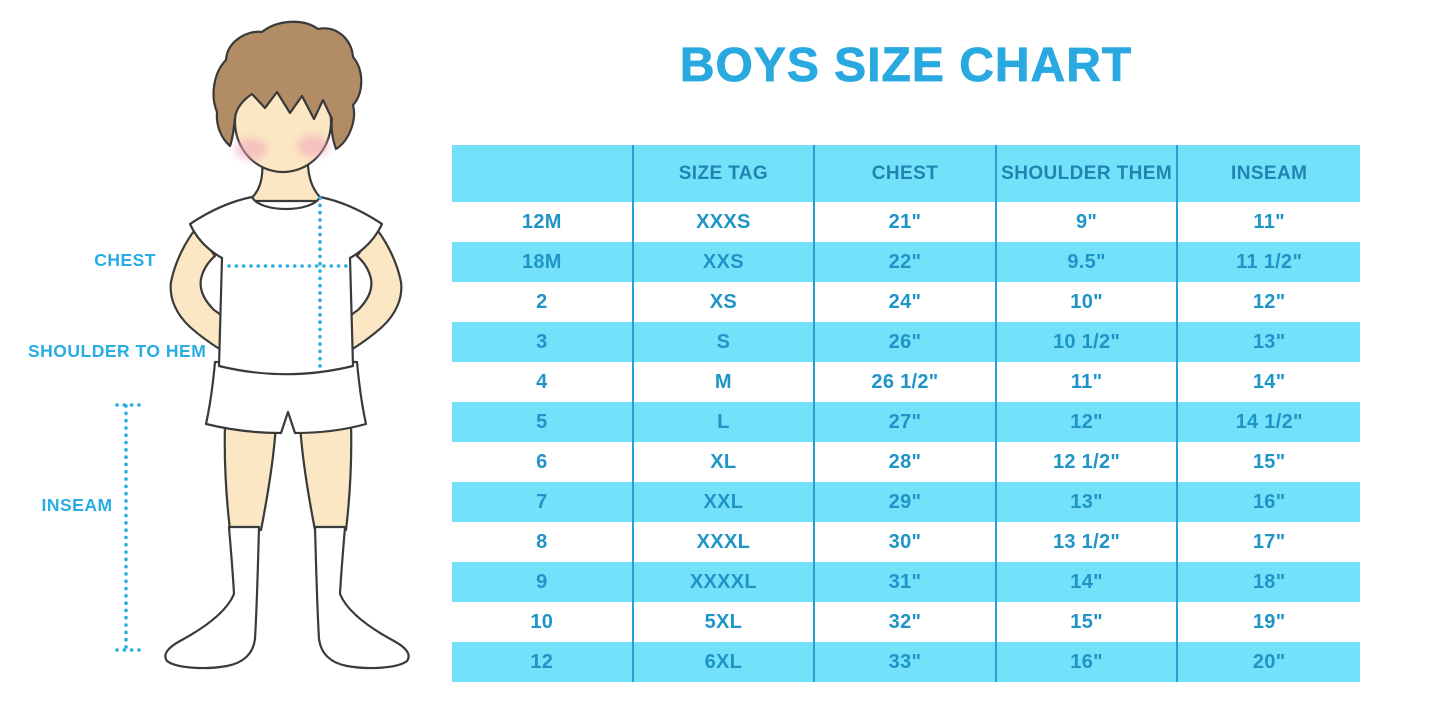 Image resolution: width=1445 pixels, height=723 pixels. What do you see at coordinates (543, 382) in the screenshot?
I see `table-cell: 4` at bounding box center [543, 382].